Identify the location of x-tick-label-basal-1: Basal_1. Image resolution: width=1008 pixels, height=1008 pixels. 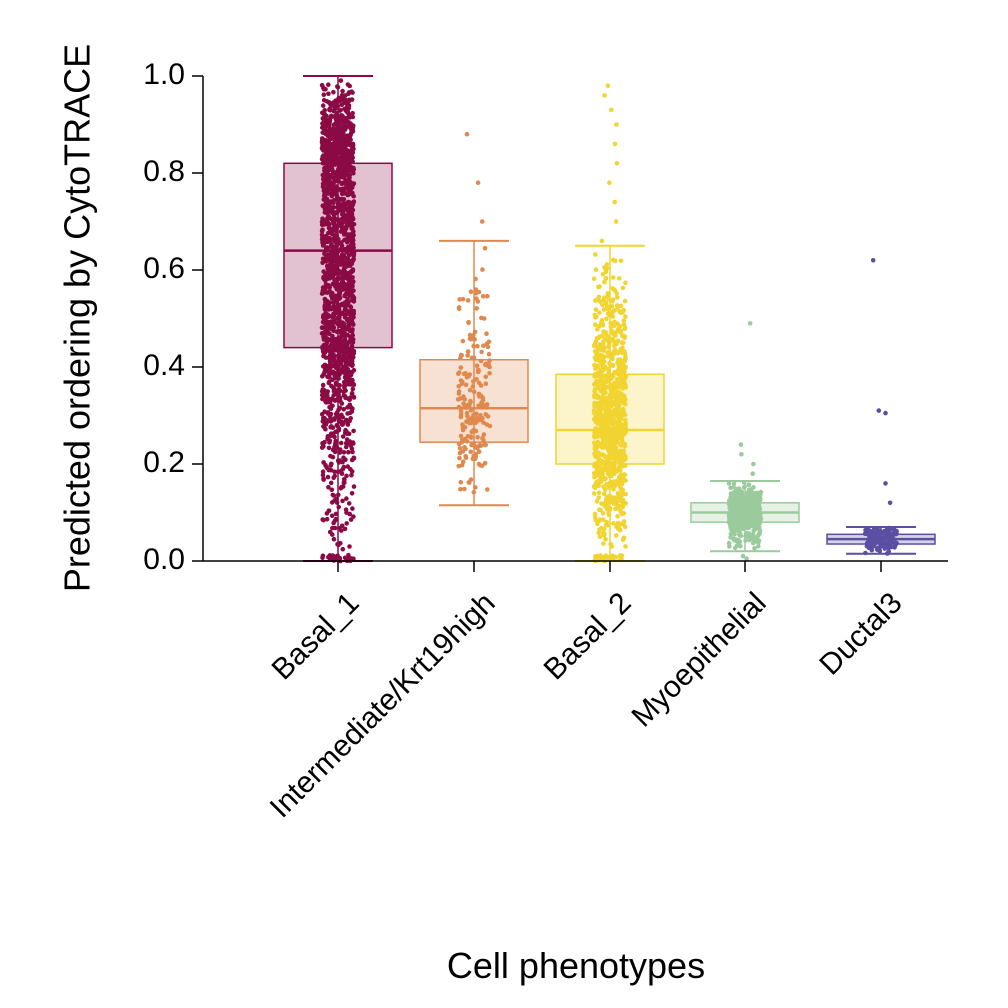
(316, 636).